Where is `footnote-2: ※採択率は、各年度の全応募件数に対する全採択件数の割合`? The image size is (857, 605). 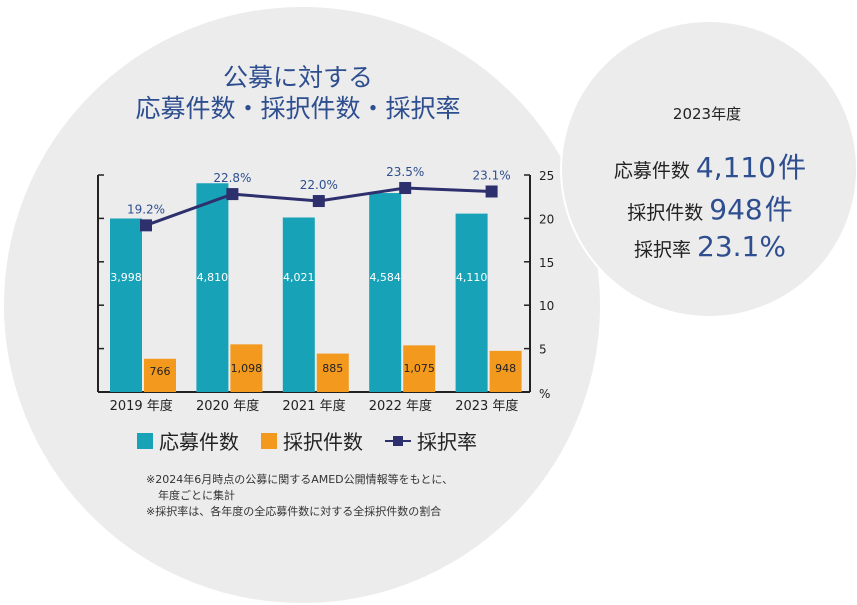 footnote-2: ※採択率は、各年度の全応募件数に対する全採択件数の割合 is located at coordinates (294, 511).